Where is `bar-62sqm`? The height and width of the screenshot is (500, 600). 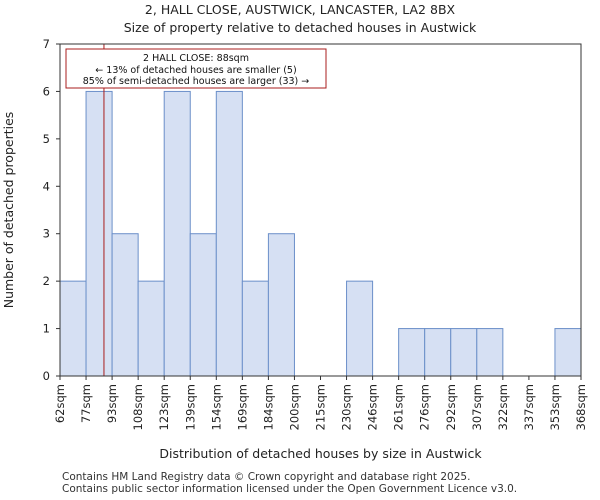
bar-62sqm is located at coordinates (73, 328).